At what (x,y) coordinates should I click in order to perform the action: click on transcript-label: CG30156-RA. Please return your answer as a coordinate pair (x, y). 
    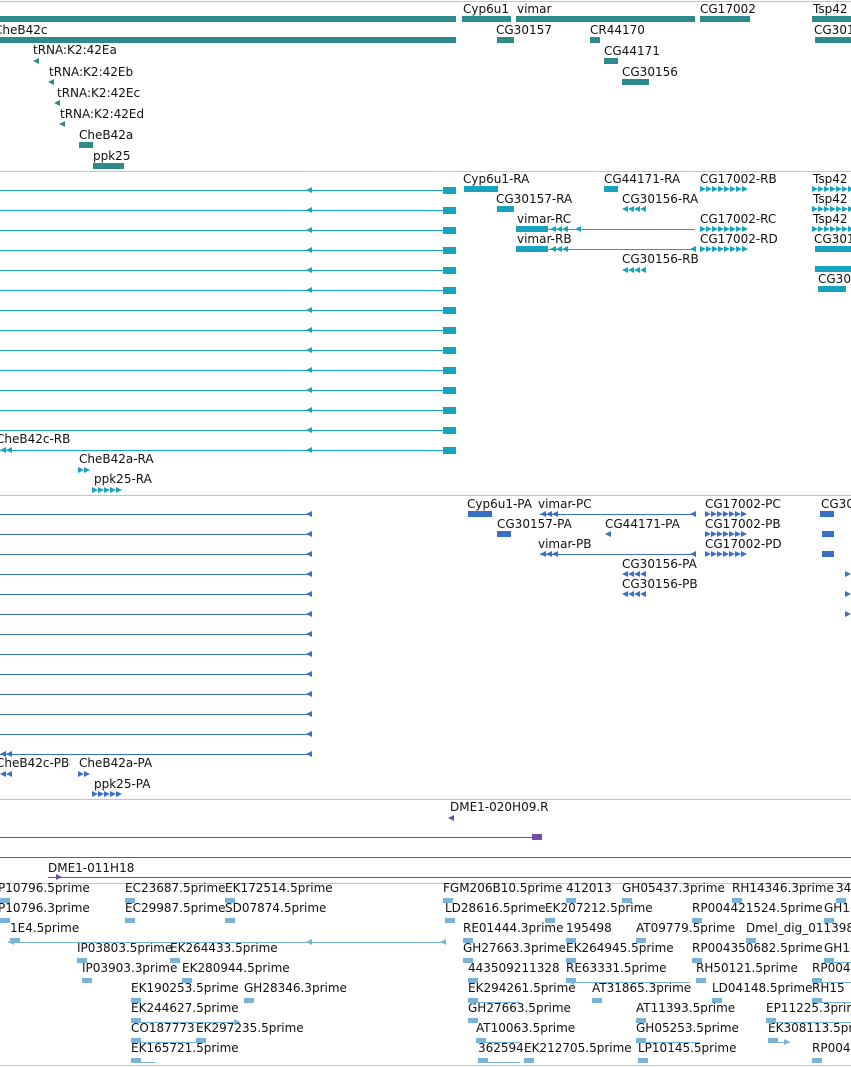
    Looking at the image, I should click on (660, 199).